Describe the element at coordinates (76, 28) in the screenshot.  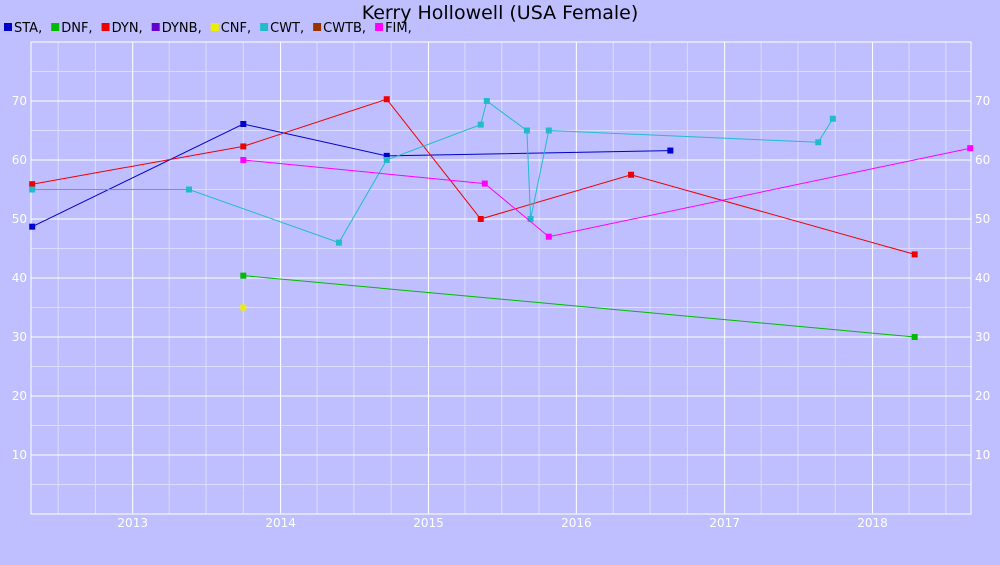
I see `legend-entry: DNF,` at that location.